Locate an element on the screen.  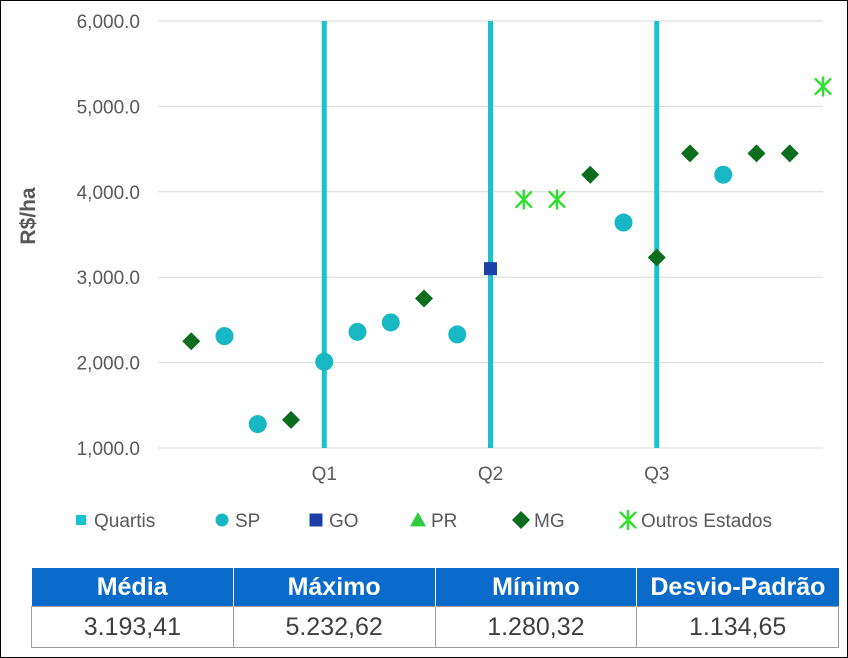
stats-value-stddev: 1.134,65 is located at coordinates (737, 627).